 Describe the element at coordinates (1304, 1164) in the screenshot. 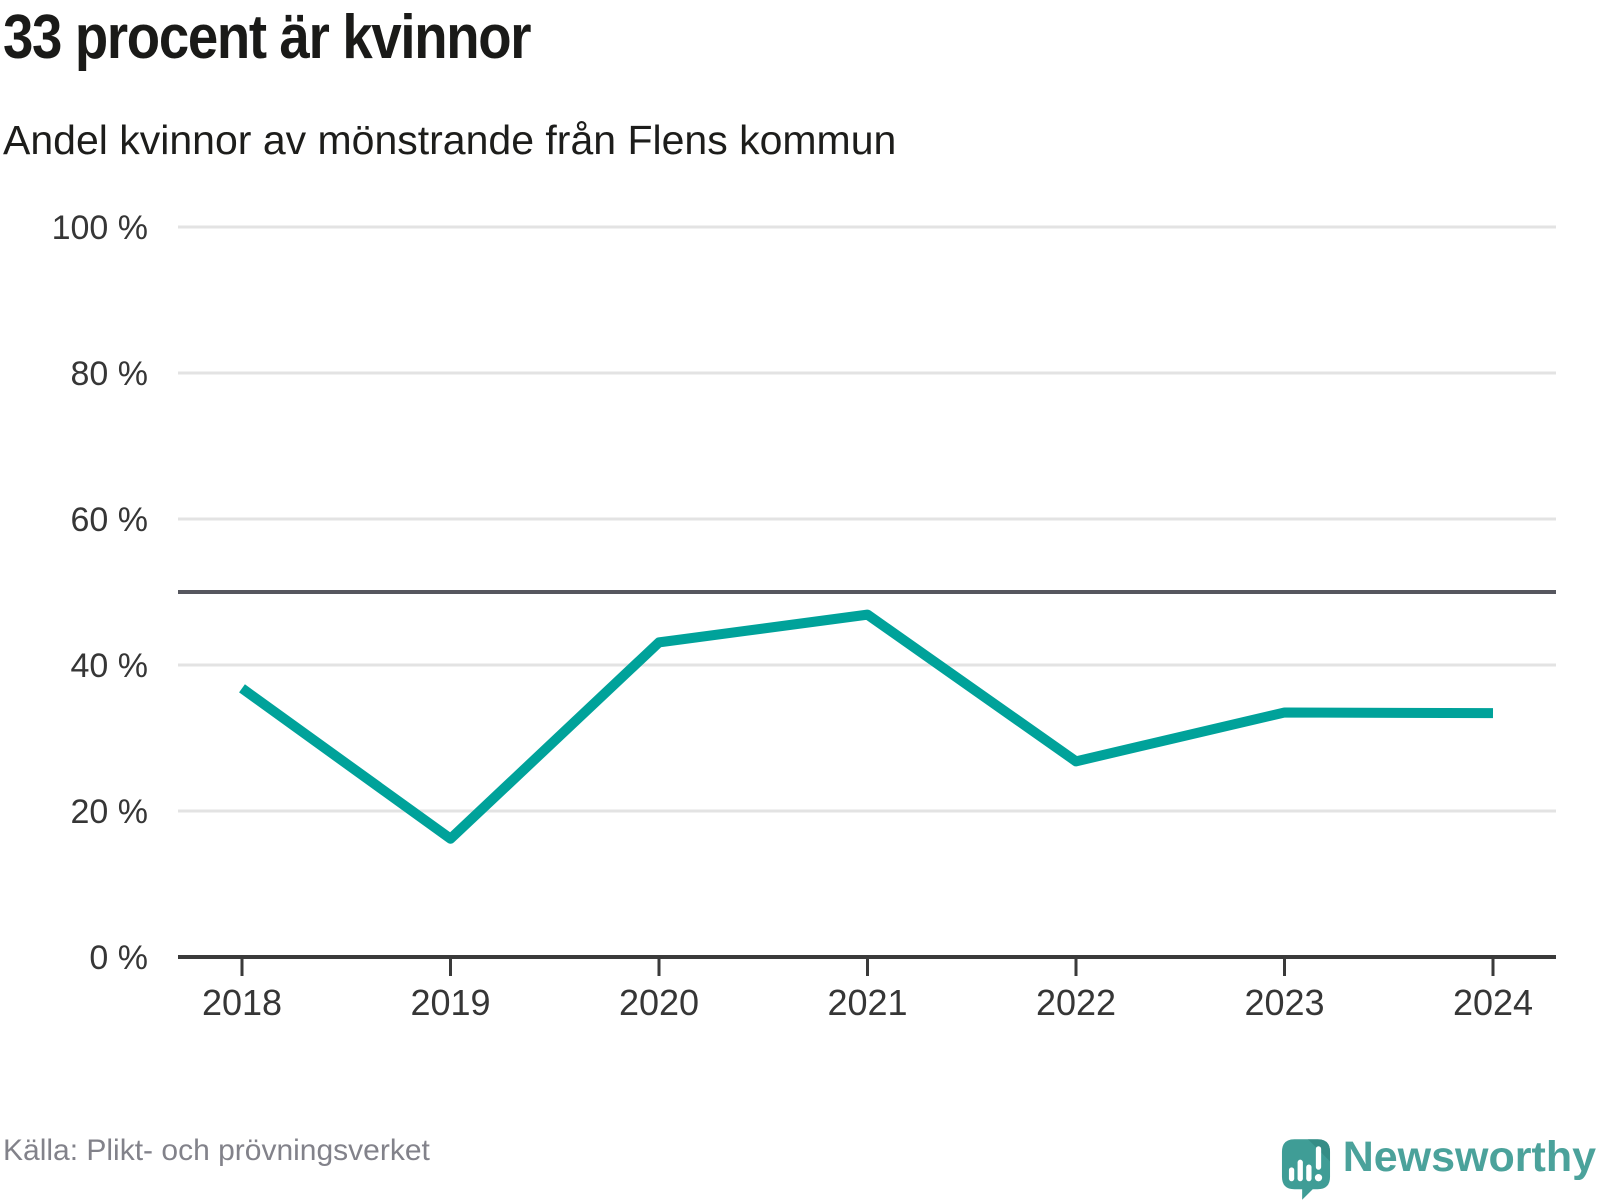

I see `bar-chart-glyph` at that location.